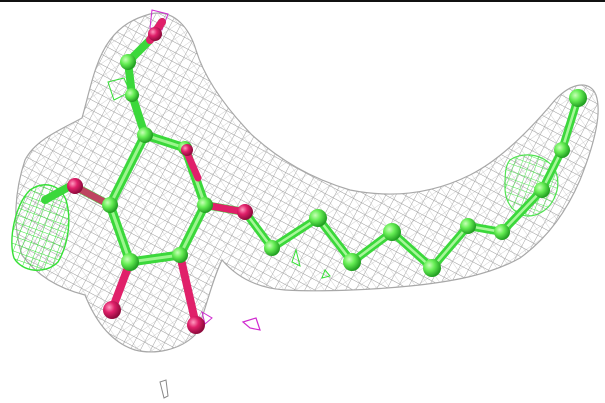 Image resolution: width=605 pixels, height=403 pixels. What do you see at coordinates (164, 389) in the screenshot?
I see `stray-mesh-fragment` at bounding box center [164, 389].